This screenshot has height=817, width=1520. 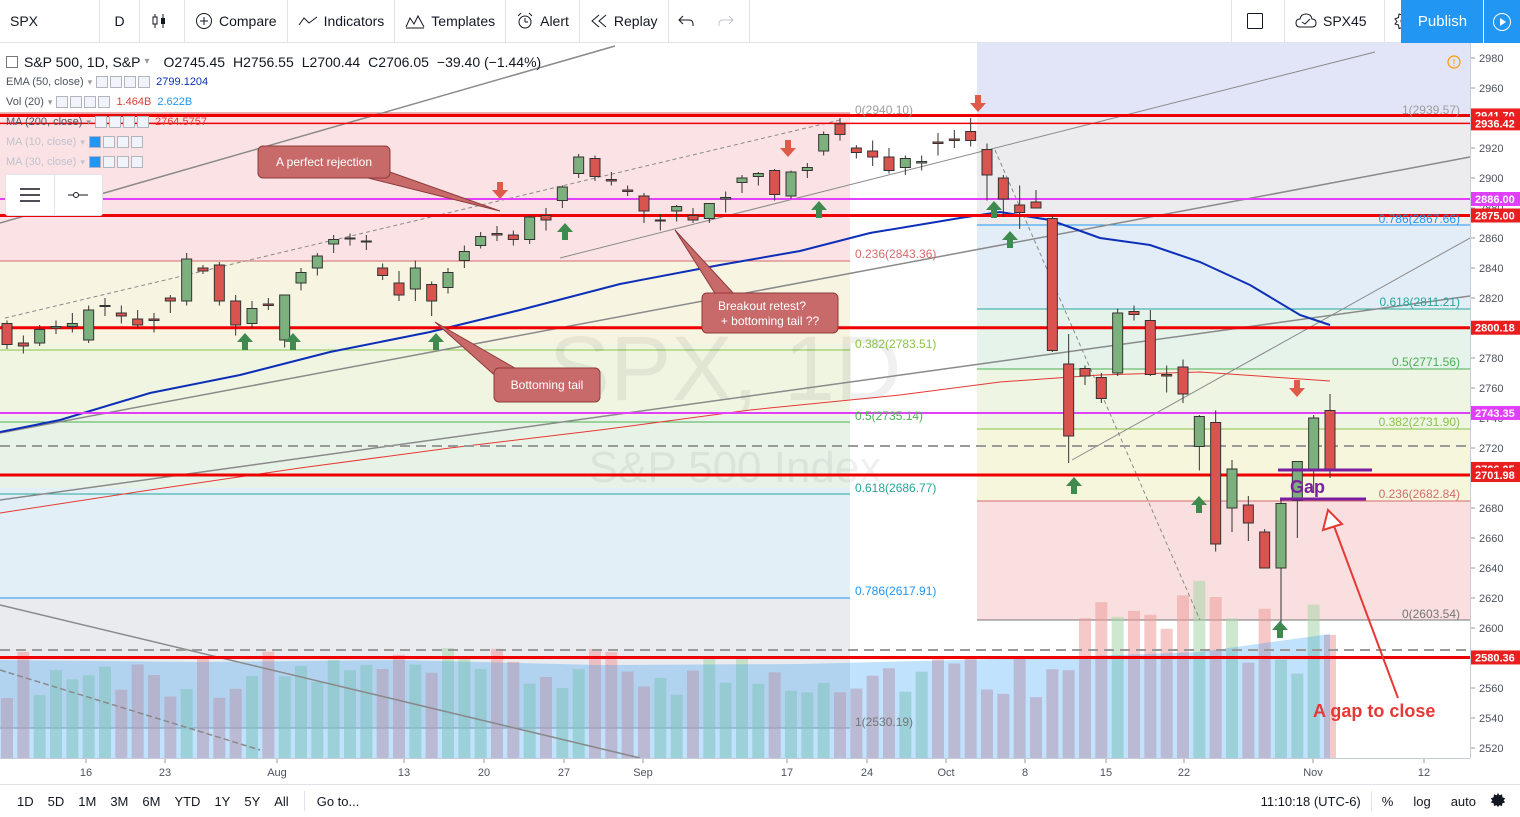 I want to click on templates-button: Templates, so click(x=451, y=21).